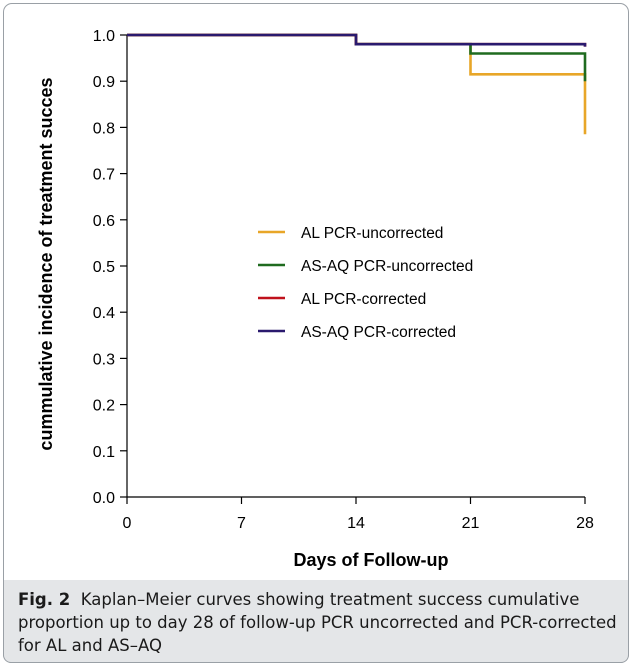  Describe the element at coordinates (104, 221) in the screenshot. I see `y-tick-label: 0.6` at that location.